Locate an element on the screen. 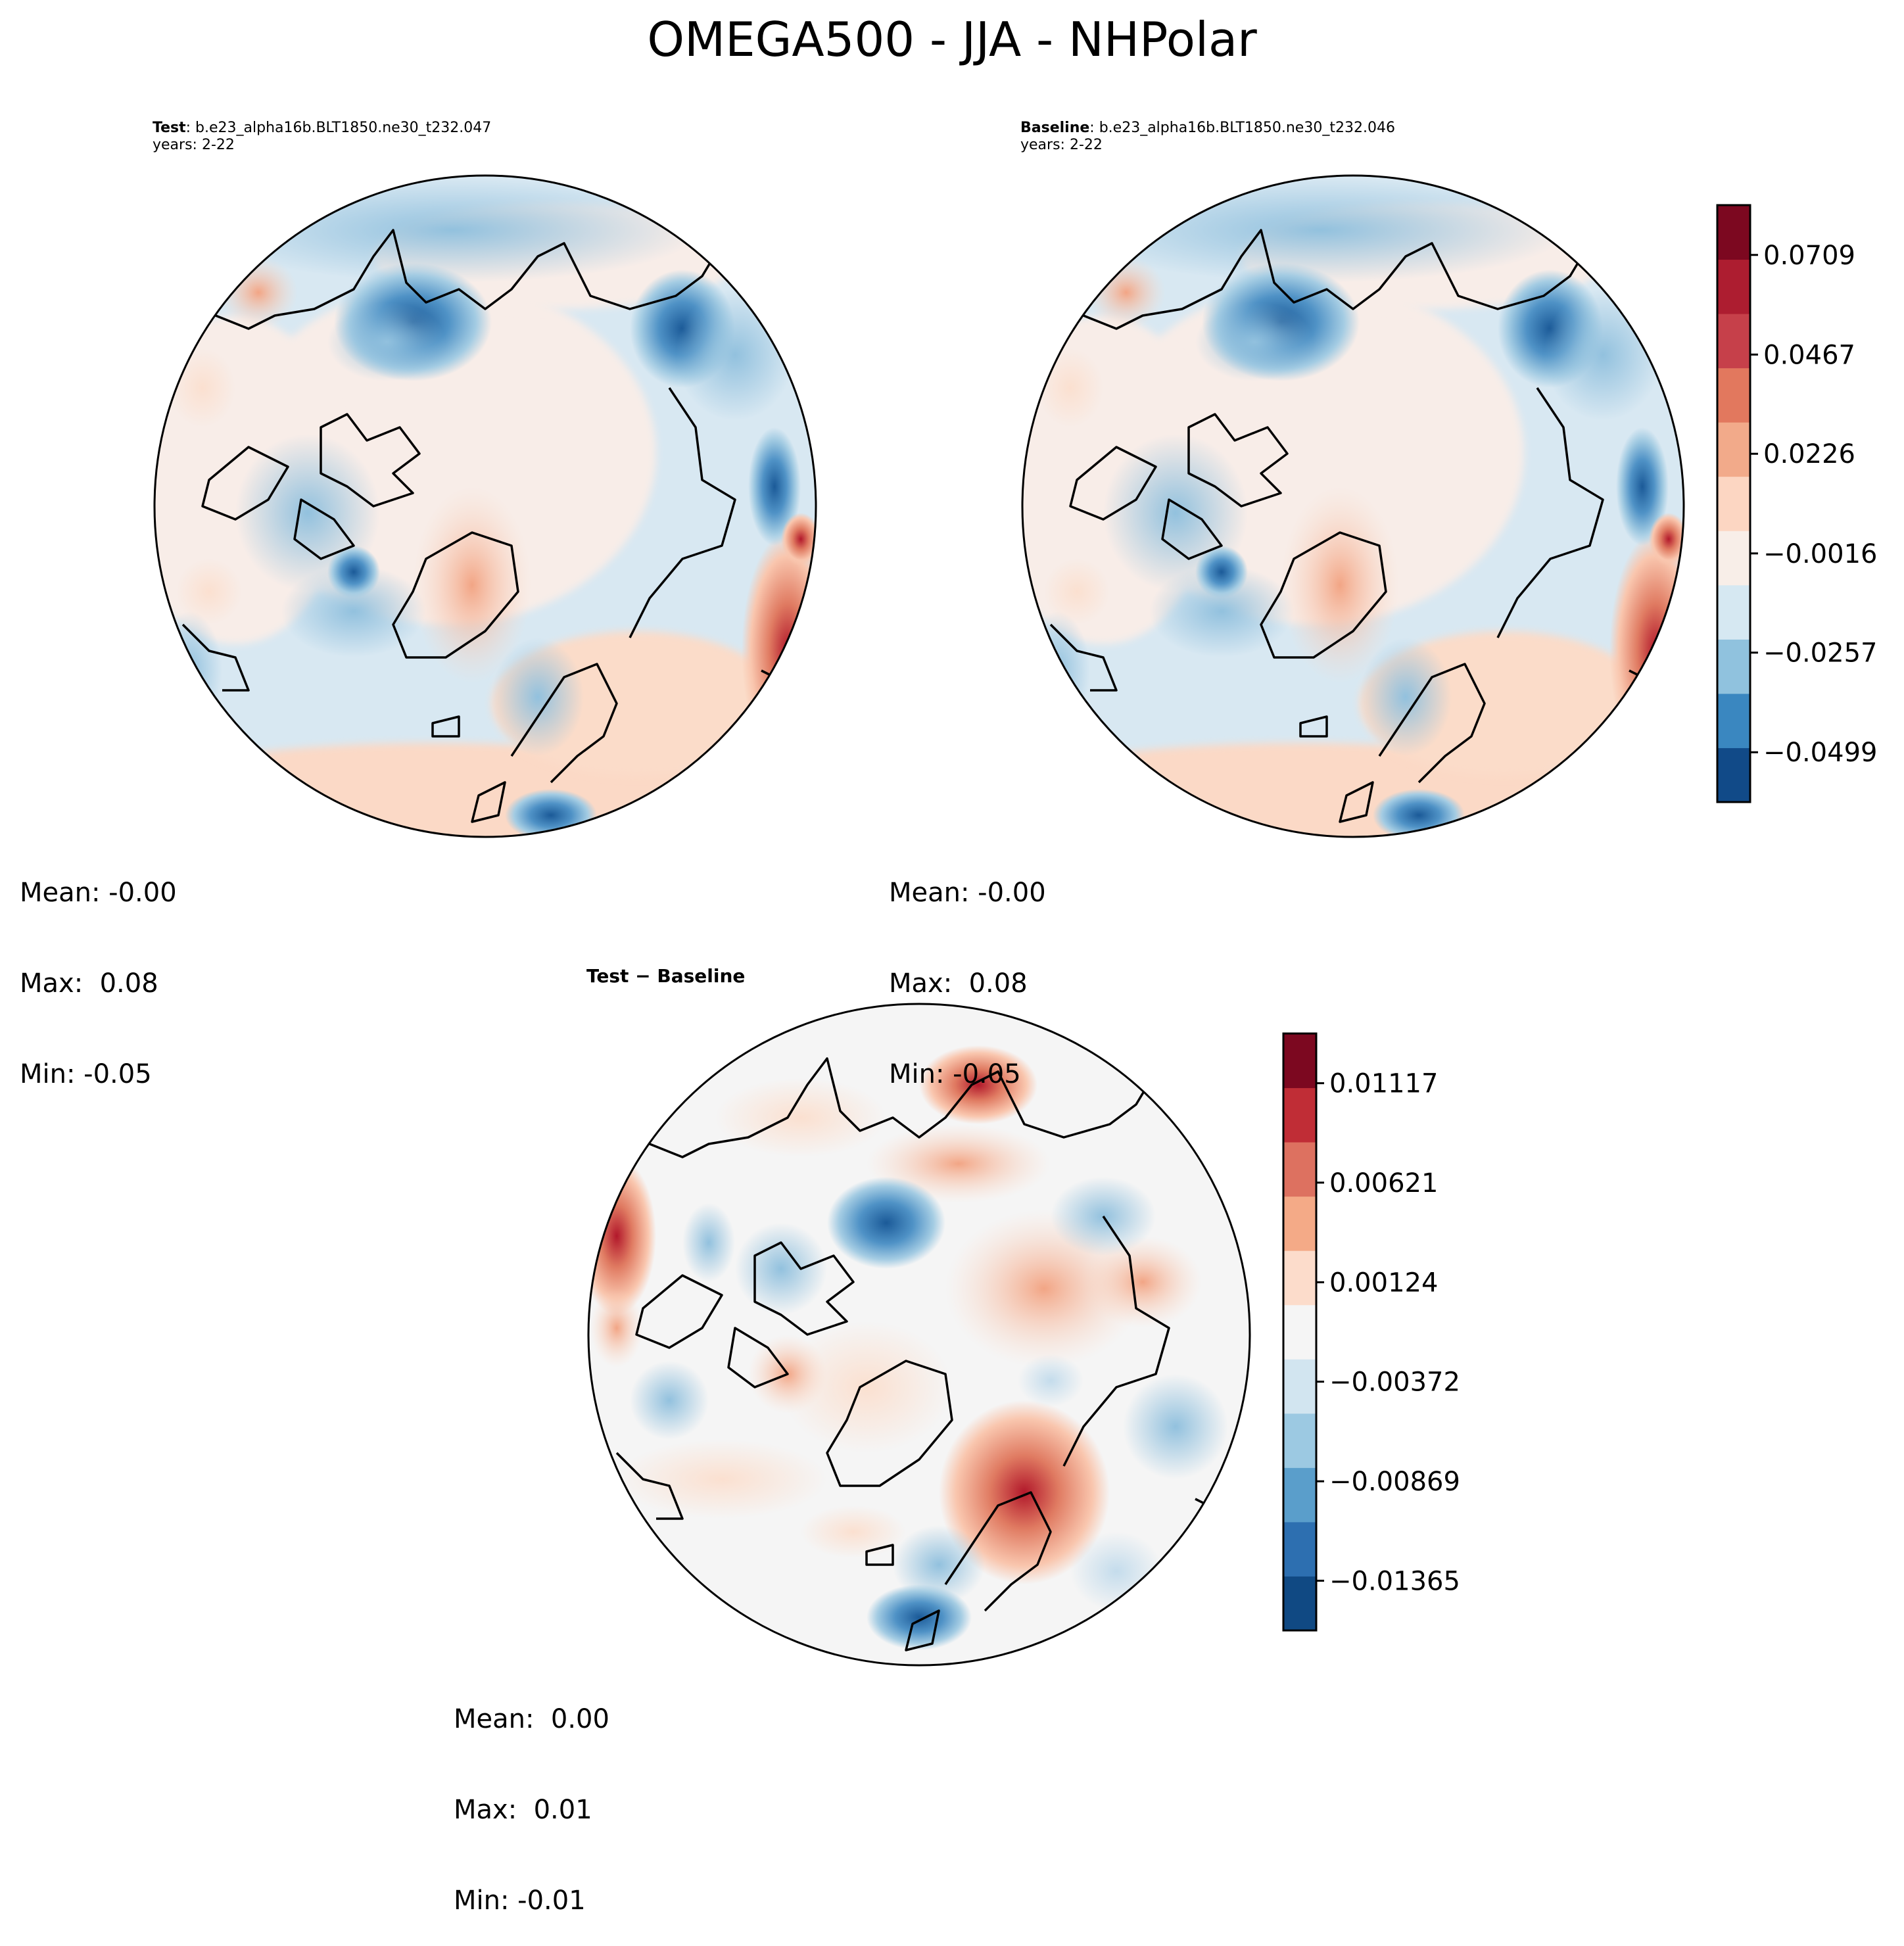 This screenshot has height=1946, width=1904. diff-colorbar-tick-label: −0.00869 is located at coordinates (1394, 1482).